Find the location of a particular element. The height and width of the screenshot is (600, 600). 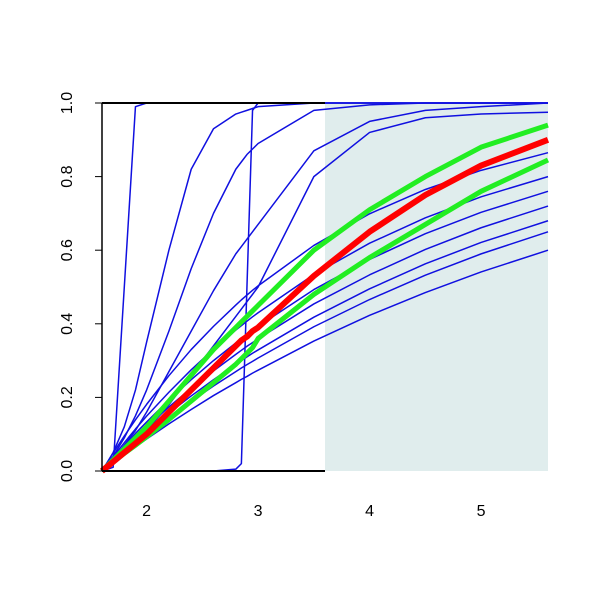

y-tick-label: 0.8 is located at coordinates (67, 176).